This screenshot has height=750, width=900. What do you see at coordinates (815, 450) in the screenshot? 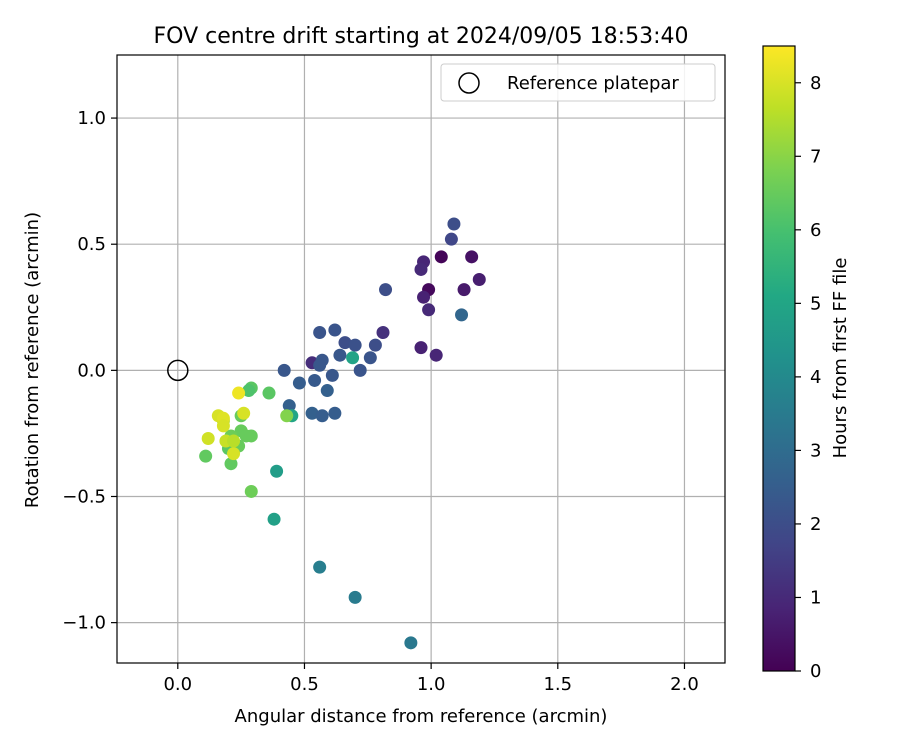
I see `colorbar-tick-label: 3` at bounding box center [815, 450].